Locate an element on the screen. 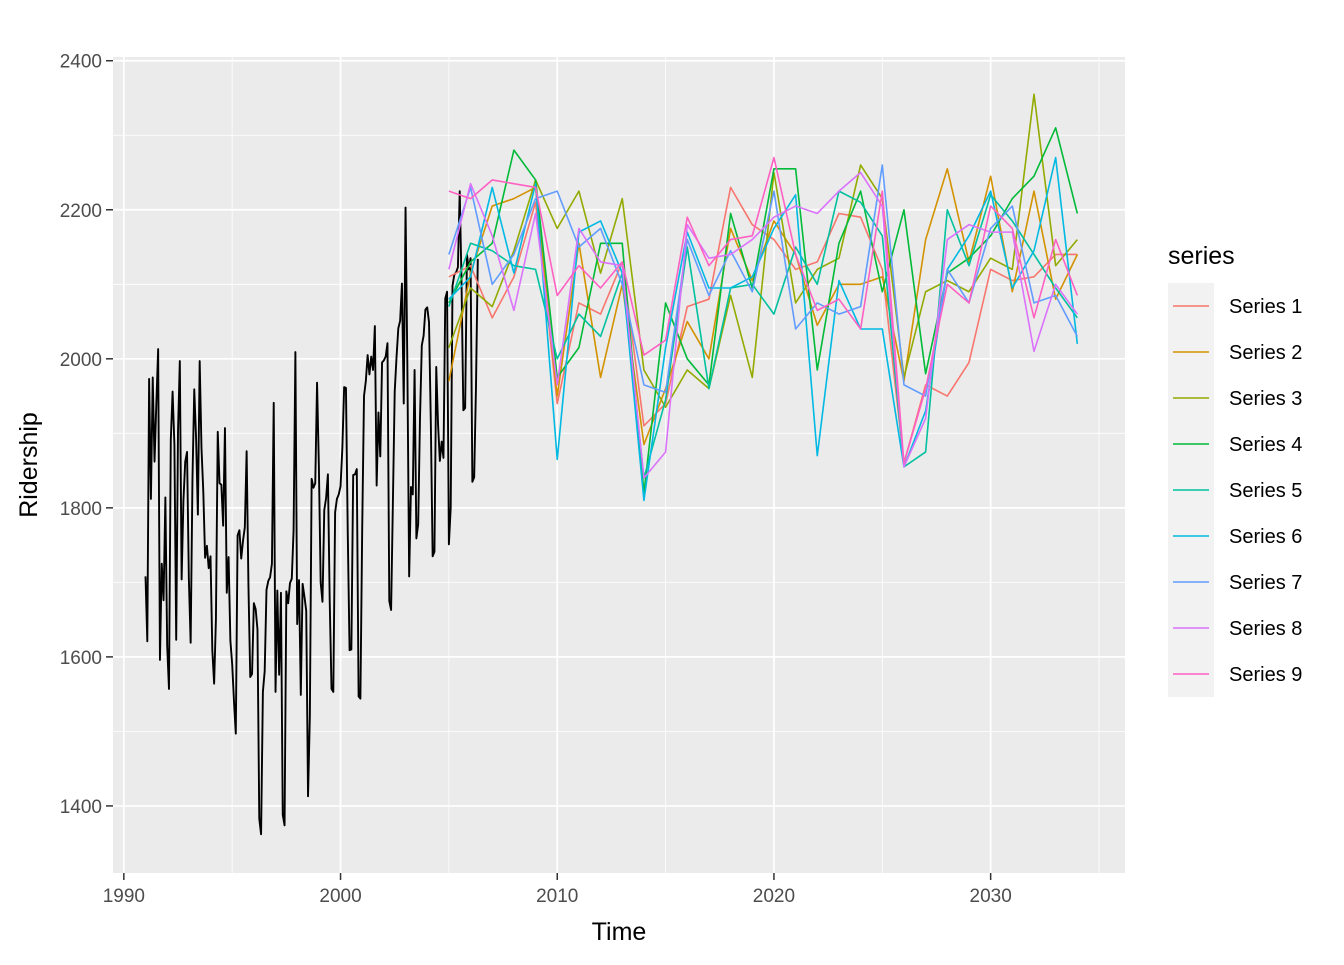 The image size is (1344, 965). y-tick-label: 1600 is located at coordinates (81, 658).